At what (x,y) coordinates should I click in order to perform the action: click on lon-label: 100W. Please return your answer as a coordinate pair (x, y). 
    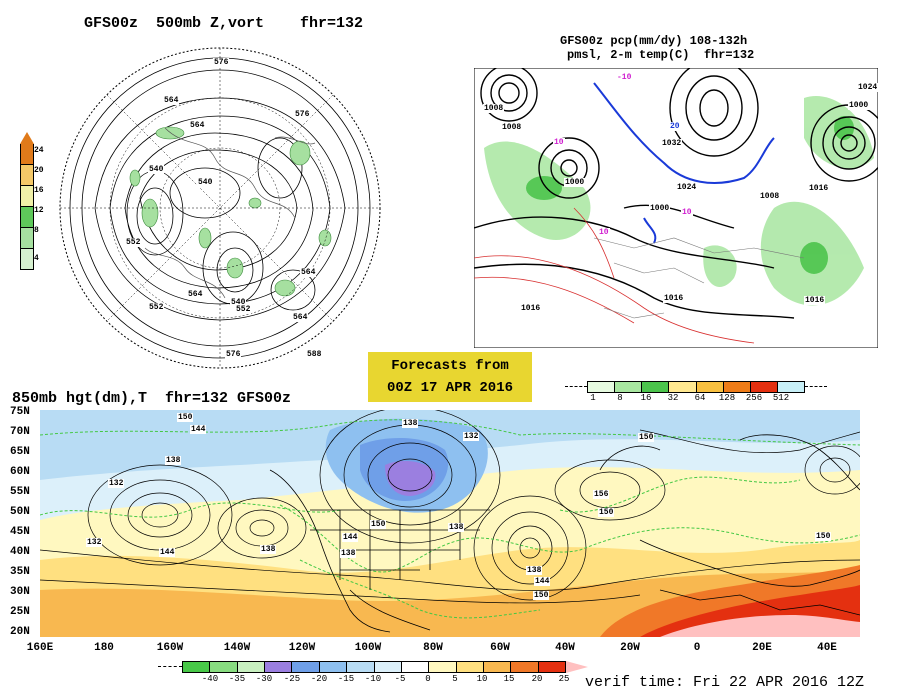
    Looking at the image, I should click on (368, 648).